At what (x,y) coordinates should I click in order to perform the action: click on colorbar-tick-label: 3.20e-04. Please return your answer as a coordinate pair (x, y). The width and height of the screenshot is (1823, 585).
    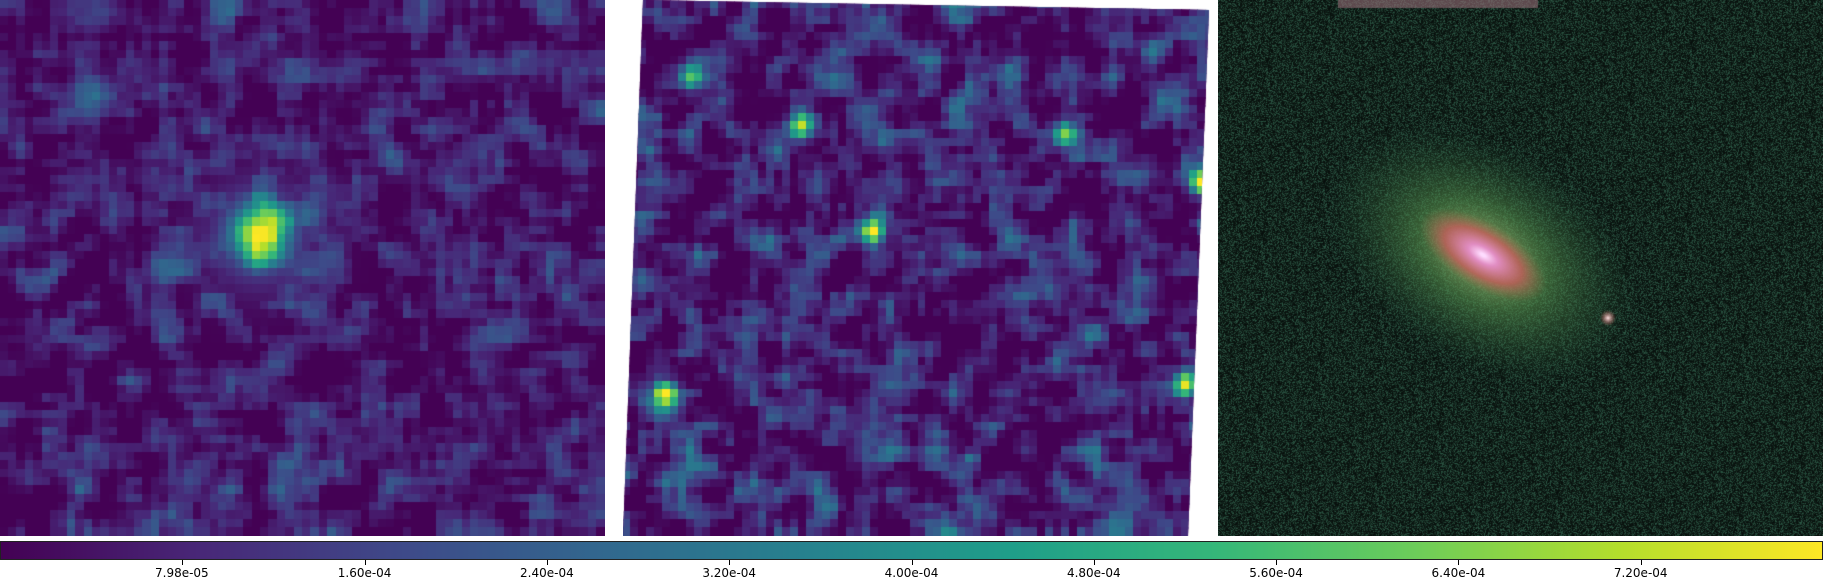
    Looking at the image, I should click on (729, 573).